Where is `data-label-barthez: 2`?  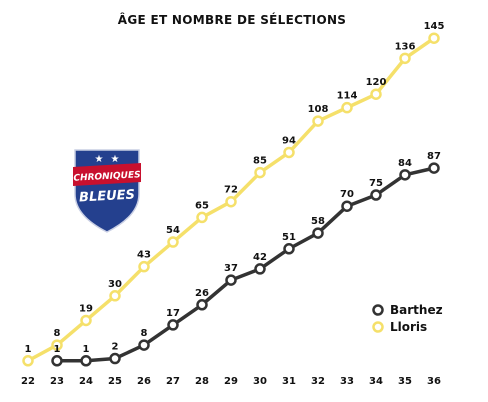
data-label-barthez: 2 is located at coordinates (115, 347).